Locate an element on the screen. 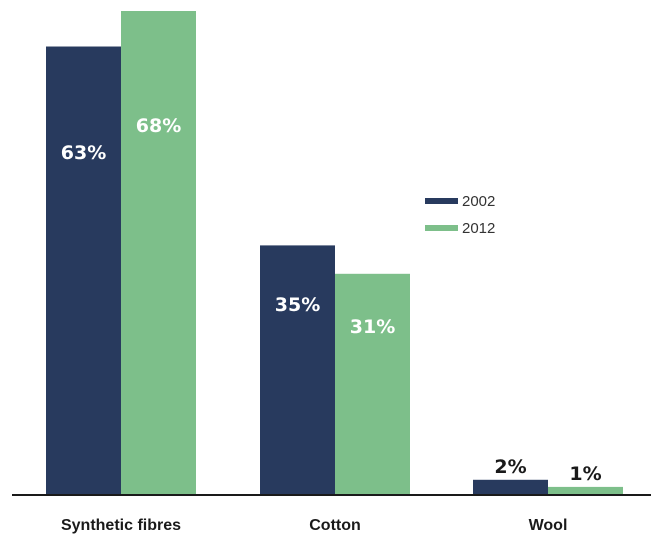 Image resolution: width=657 pixels, height=537 pixels. category-label-wool: Wool is located at coordinates (548, 525).